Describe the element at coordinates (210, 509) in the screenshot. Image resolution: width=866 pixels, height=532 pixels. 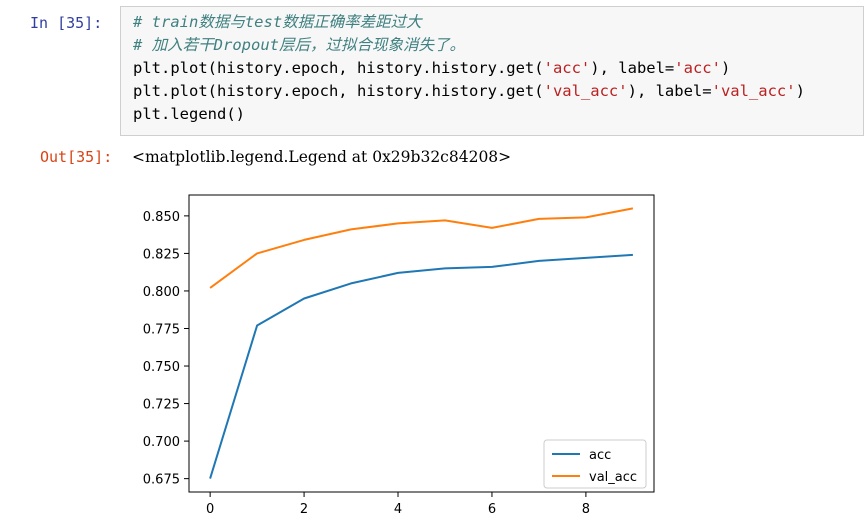
I see `x-tick-label: 0` at that location.